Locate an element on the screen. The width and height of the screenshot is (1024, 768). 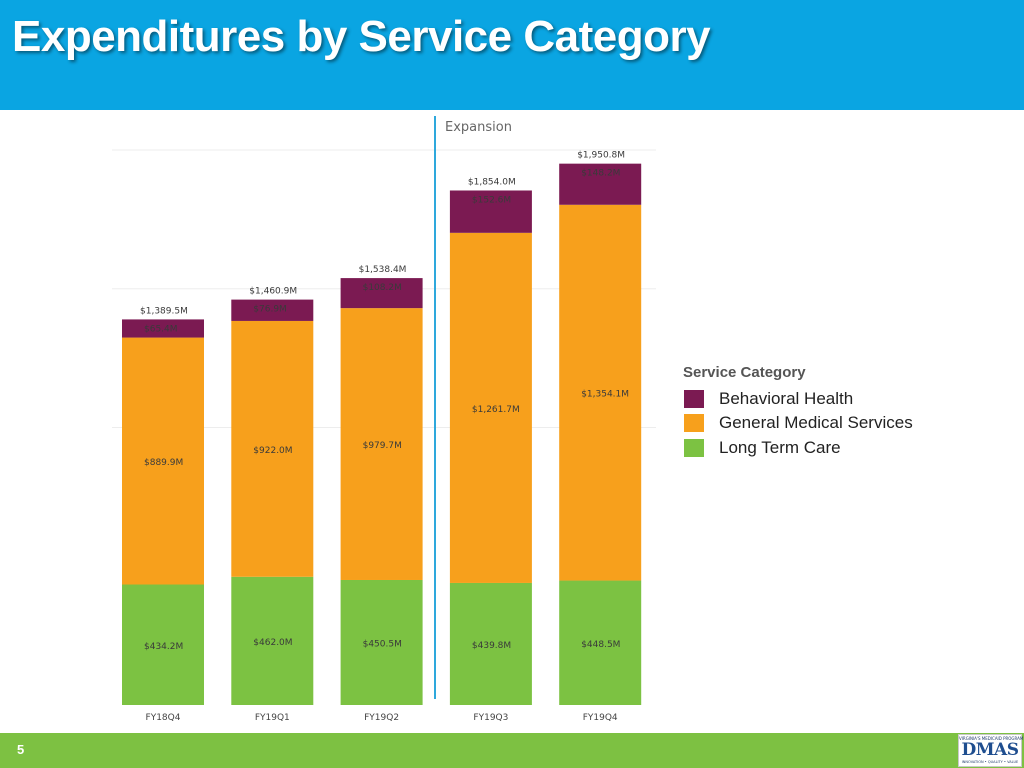
logo-text: DMAS is located at coordinates (990, 750).